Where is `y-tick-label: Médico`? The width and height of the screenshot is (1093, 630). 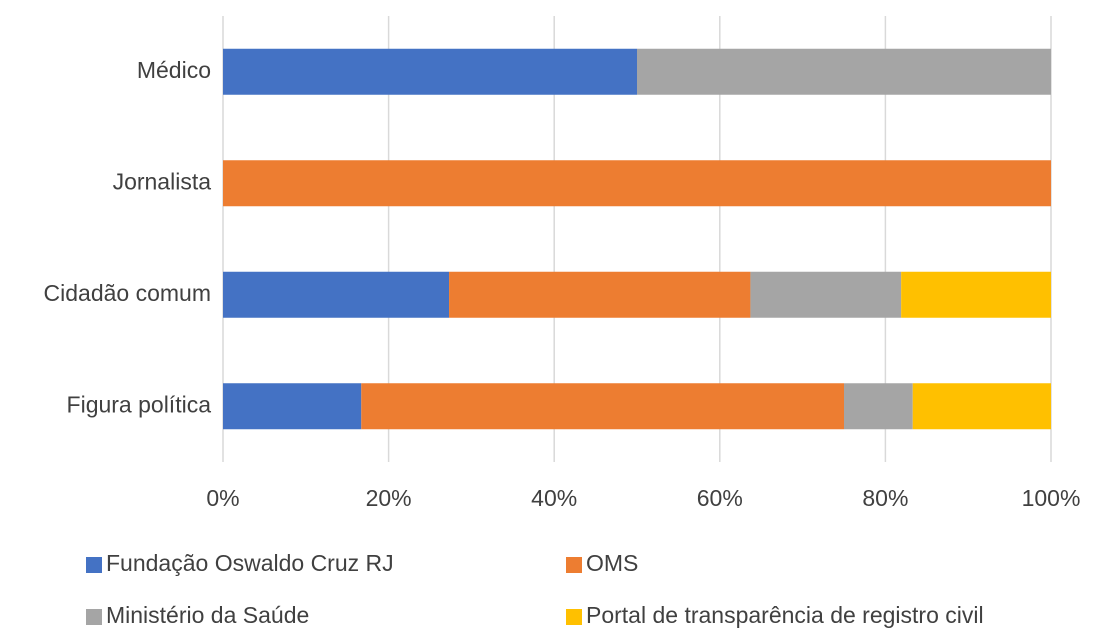 y-tick-label: Médico is located at coordinates (174, 70).